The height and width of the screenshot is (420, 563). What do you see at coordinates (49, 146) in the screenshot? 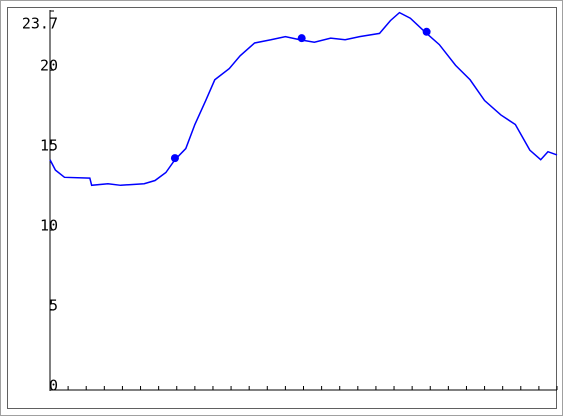
I see `y-tick-label: 15` at bounding box center [49, 146].